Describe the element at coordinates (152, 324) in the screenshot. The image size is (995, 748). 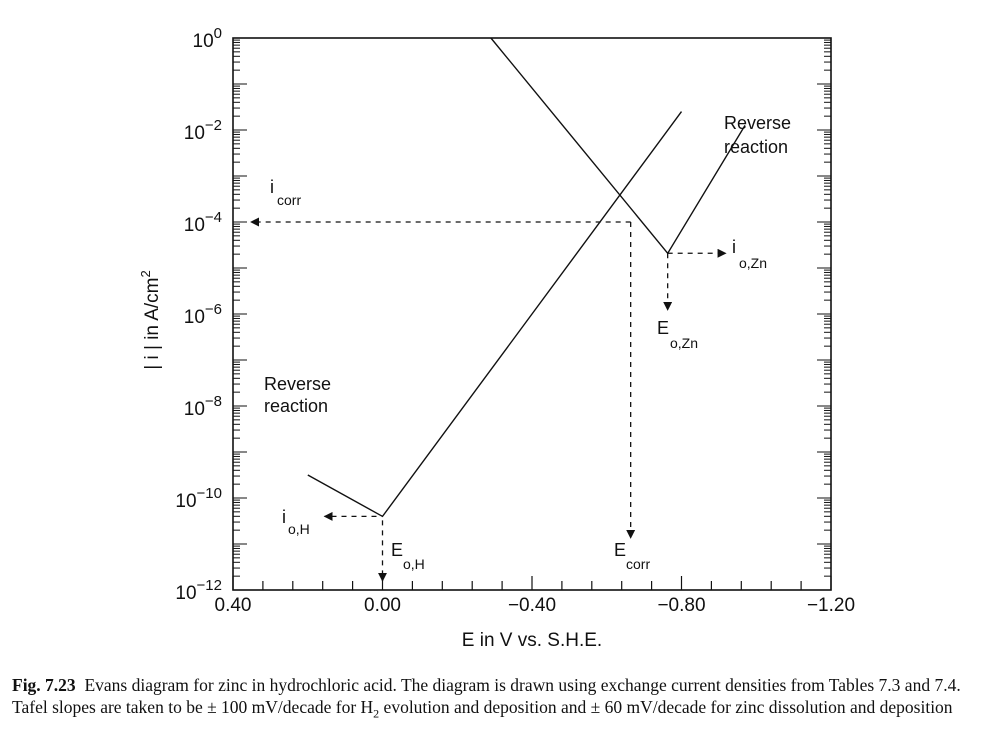
I see `y-axis-label-main: | i | in A/cm` at that location.